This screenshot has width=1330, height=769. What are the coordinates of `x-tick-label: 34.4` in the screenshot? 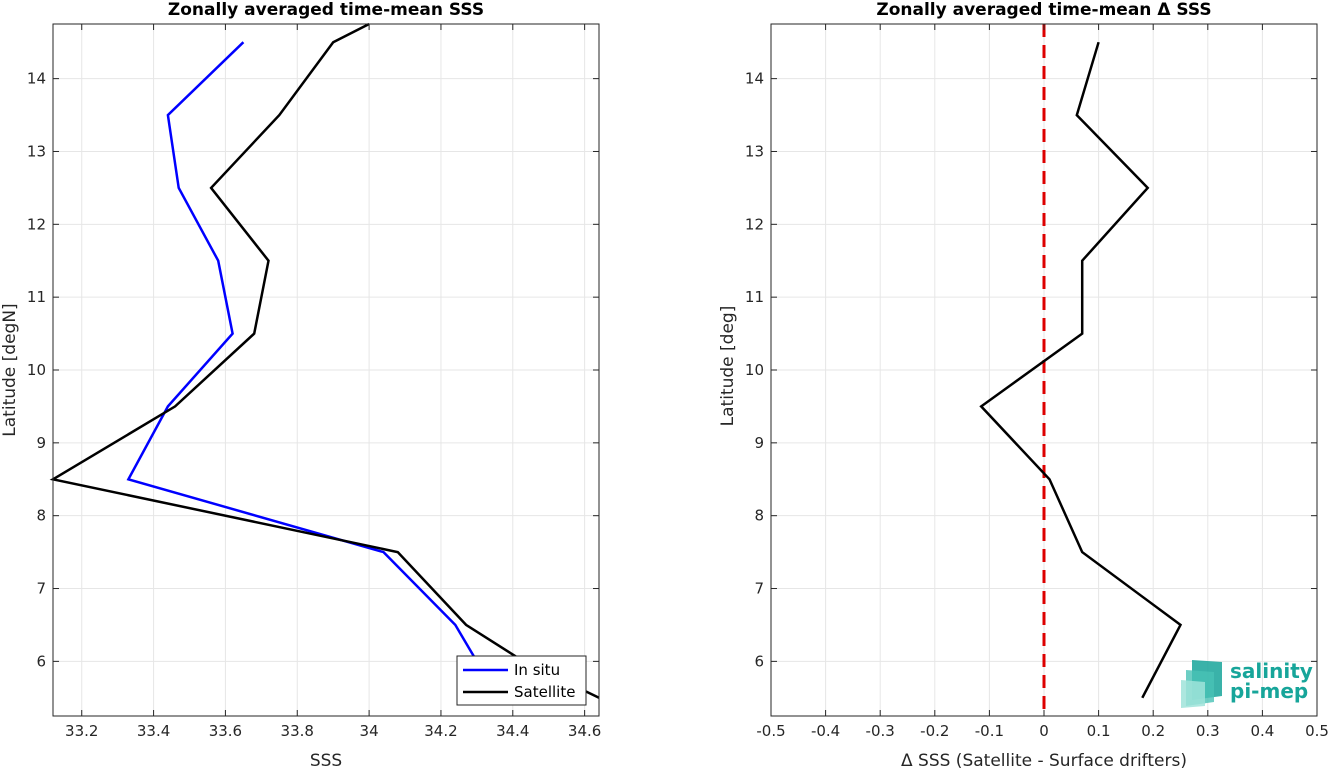 It's located at (512, 731).